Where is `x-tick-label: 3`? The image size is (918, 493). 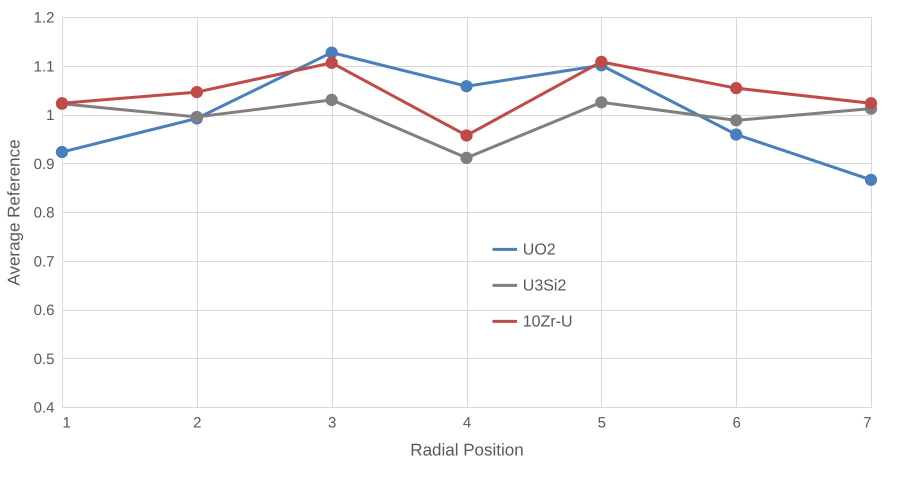 x-tick-label: 3 is located at coordinates (332, 423).